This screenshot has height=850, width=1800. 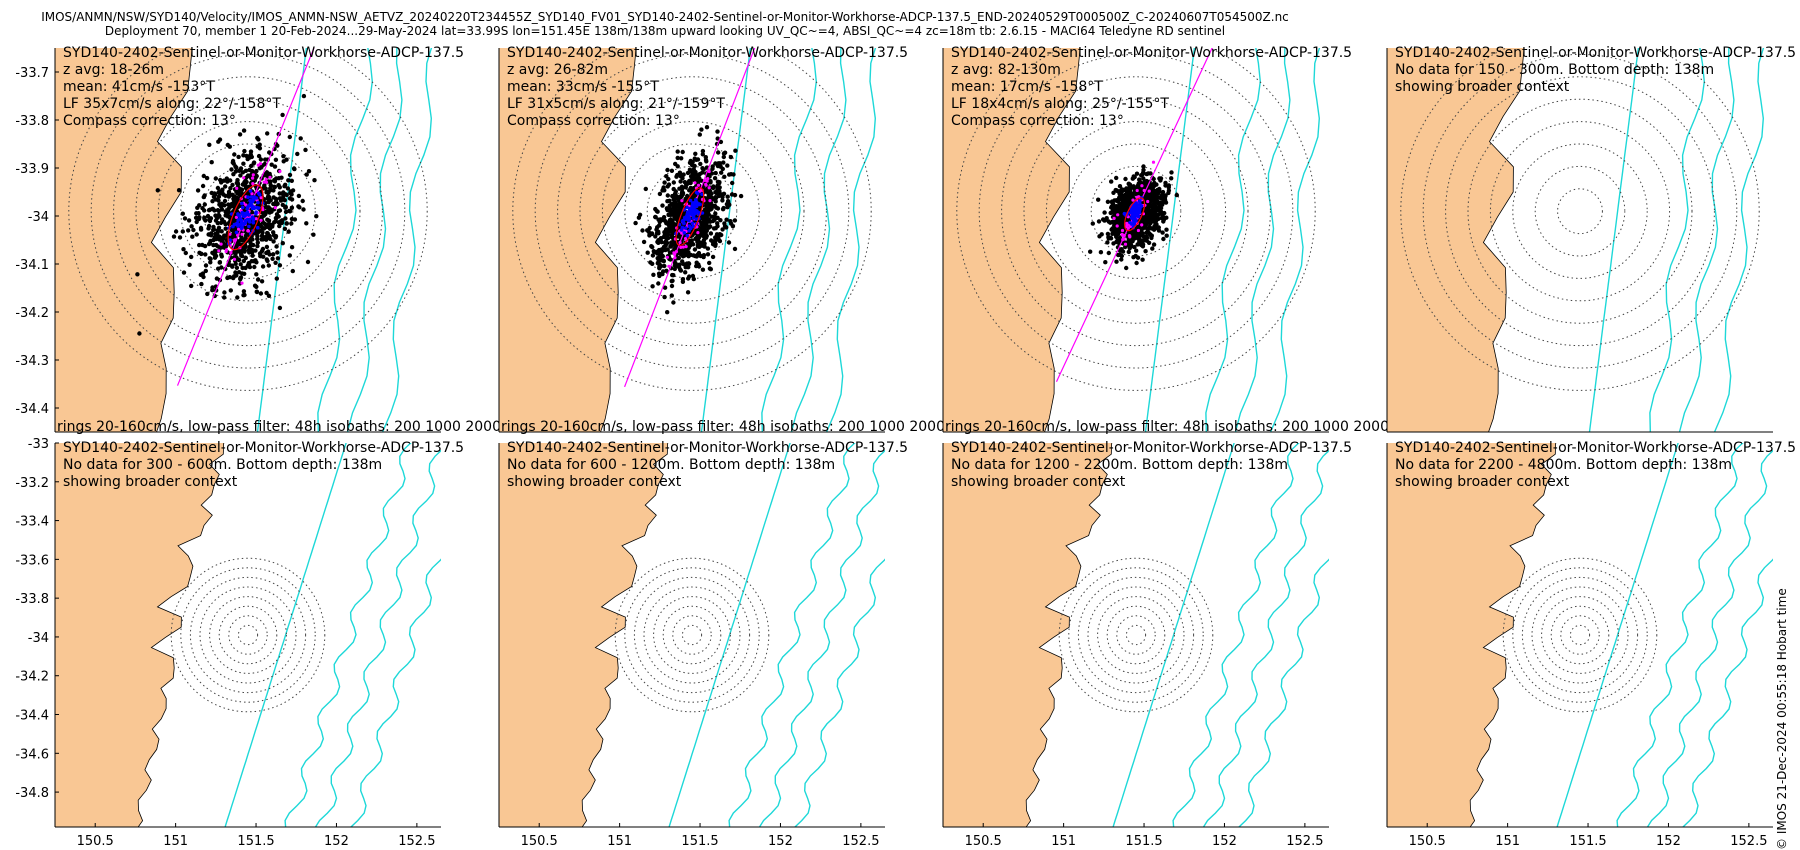 I want to click on panel-annotation: z avg: 26-82m, so click(x=557, y=70).